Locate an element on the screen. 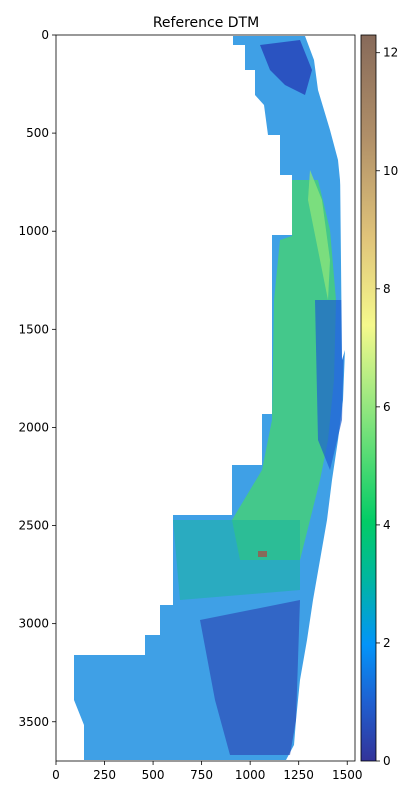 Image resolution: width=415 pixels, height=804 pixels. colorbar-tick-label: 12 is located at coordinates (390, 53).